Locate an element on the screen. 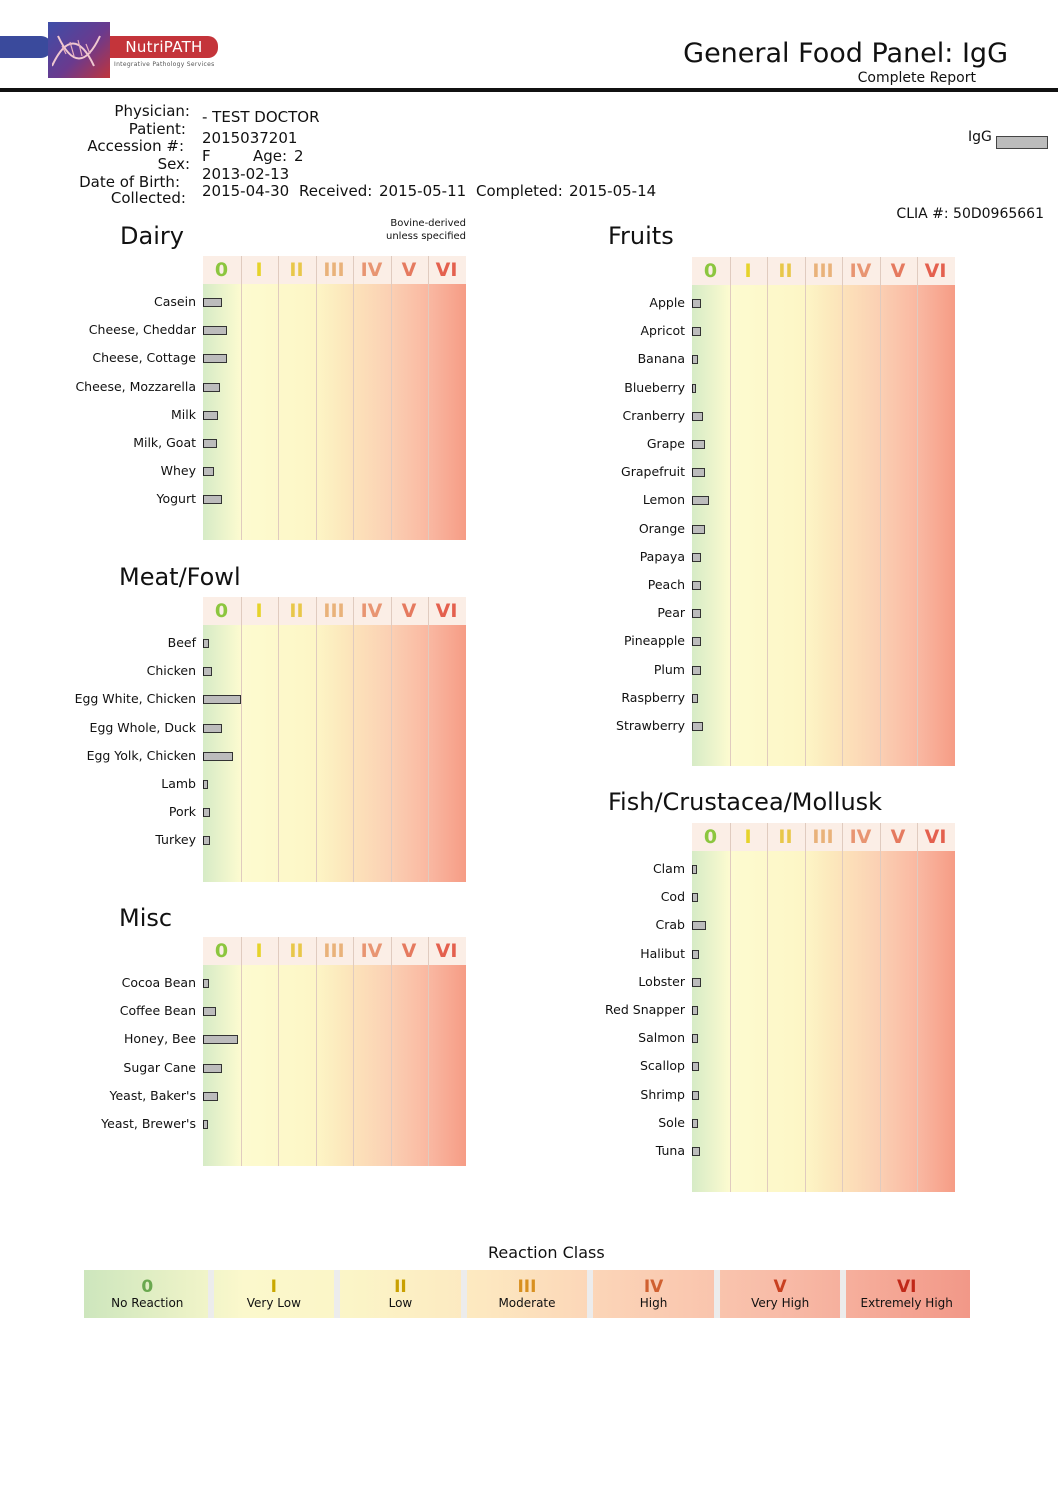 The image size is (1058, 1497). food-label: Sole is located at coordinates (671, 1122).